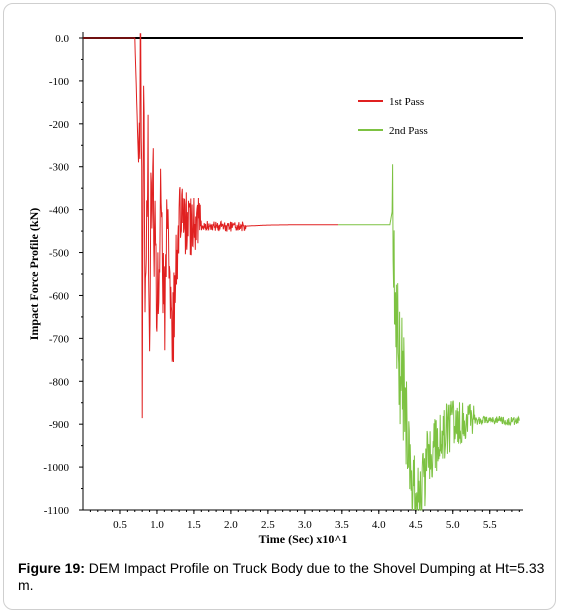 Image resolution: width=561 pixels, height=615 pixels. What do you see at coordinates (59, 168) in the screenshot?
I see `y-tick-label: -300` at bounding box center [59, 168].